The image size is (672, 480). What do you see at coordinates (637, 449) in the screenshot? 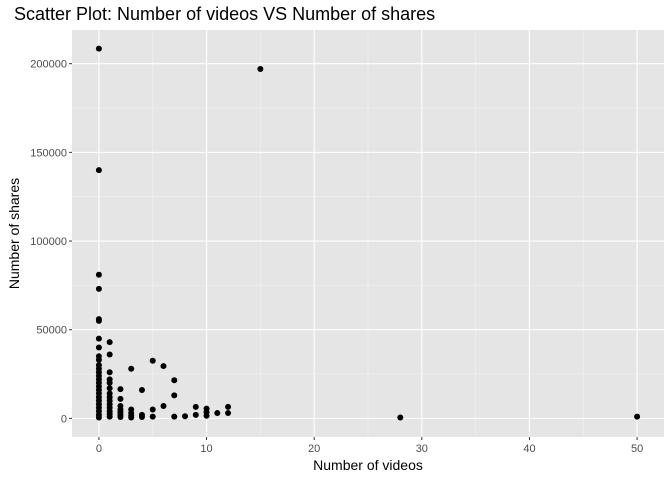
I see `x-tick-label: 50` at bounding box center [637, 449].